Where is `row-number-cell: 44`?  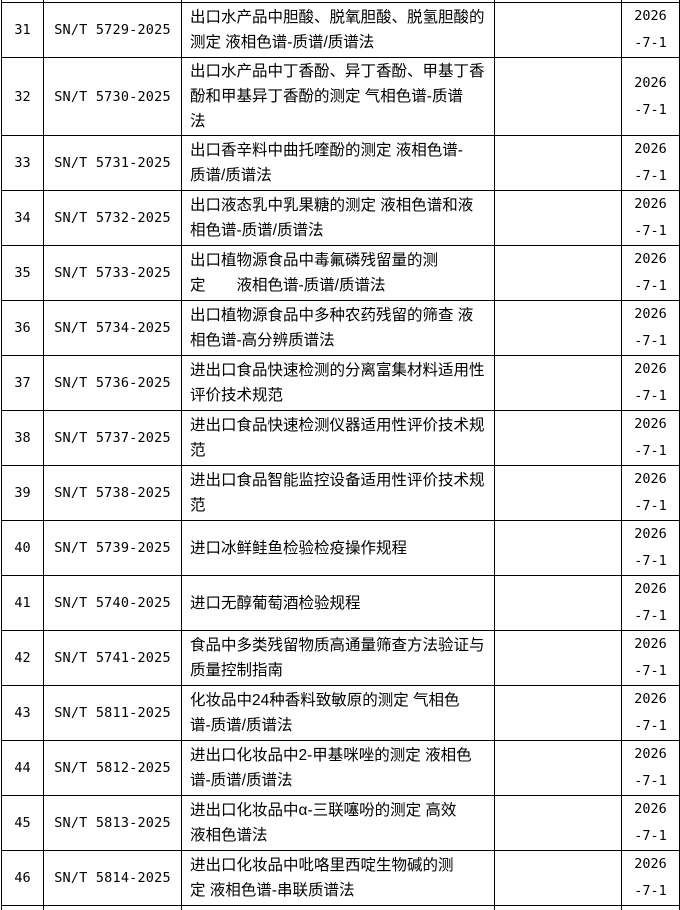
row-number-cell: 44 is located at coordinates (23, 768).